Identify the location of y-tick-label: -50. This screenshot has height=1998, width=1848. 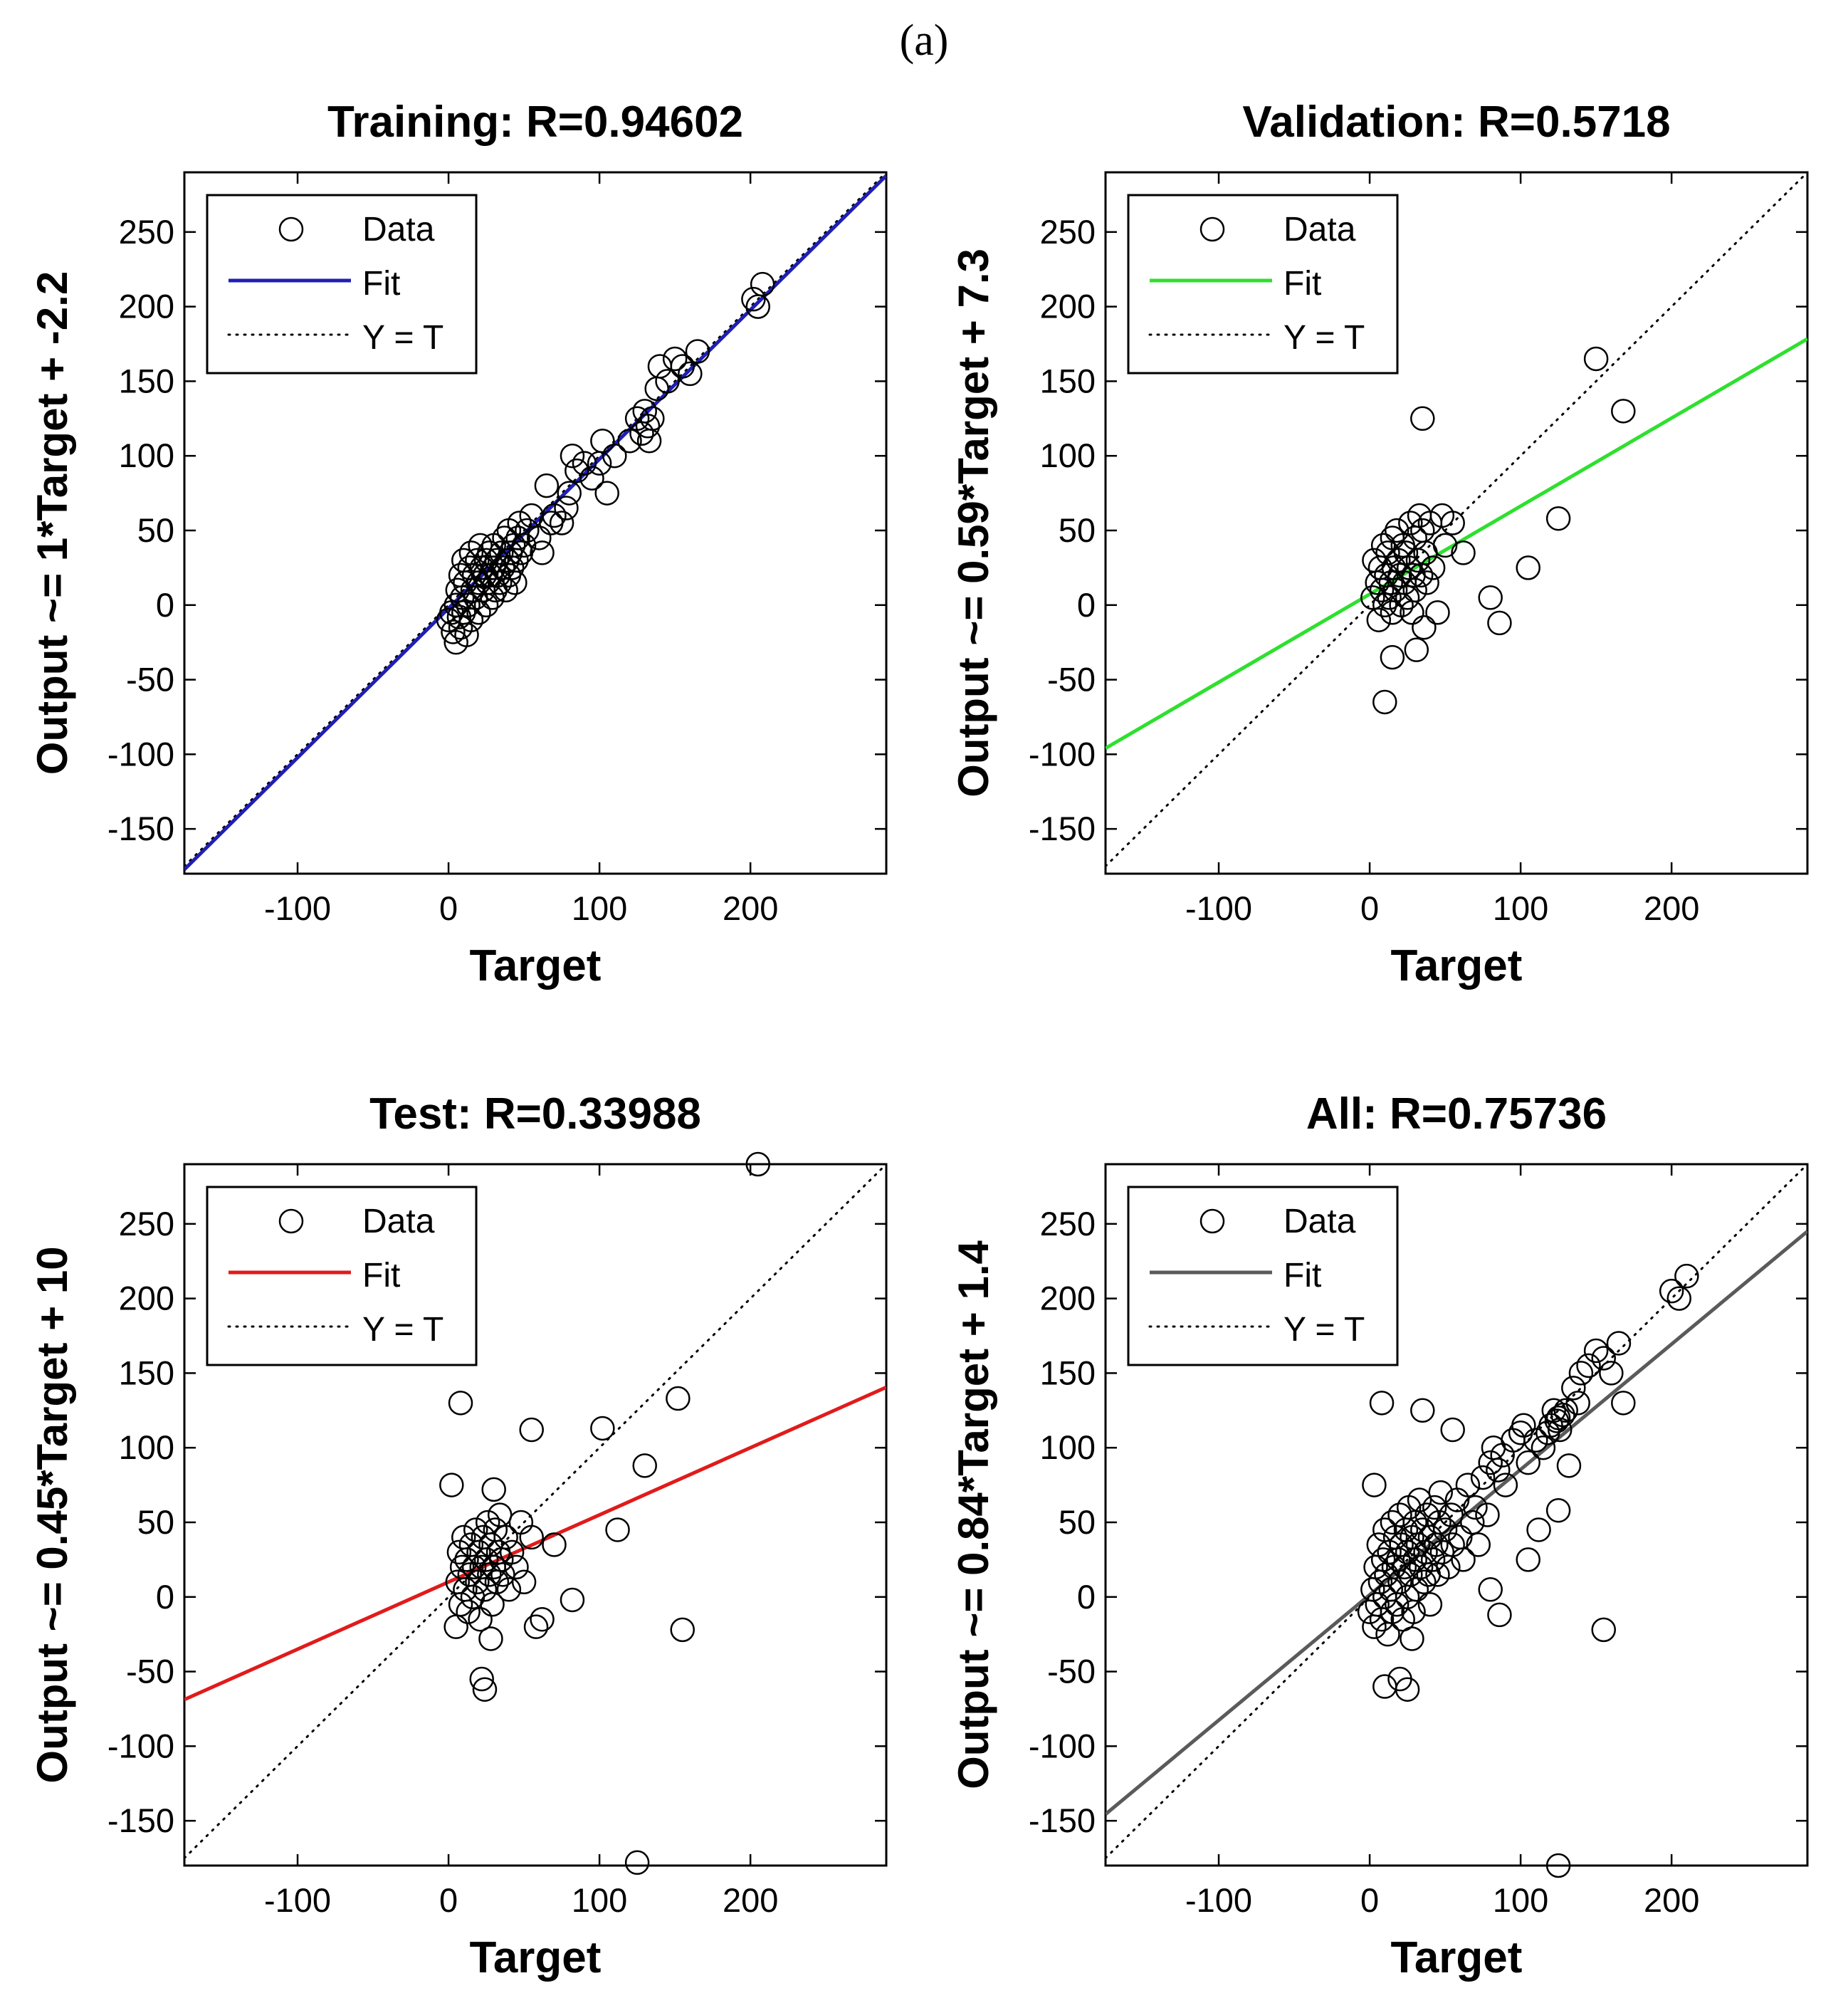
(1071, 1671).